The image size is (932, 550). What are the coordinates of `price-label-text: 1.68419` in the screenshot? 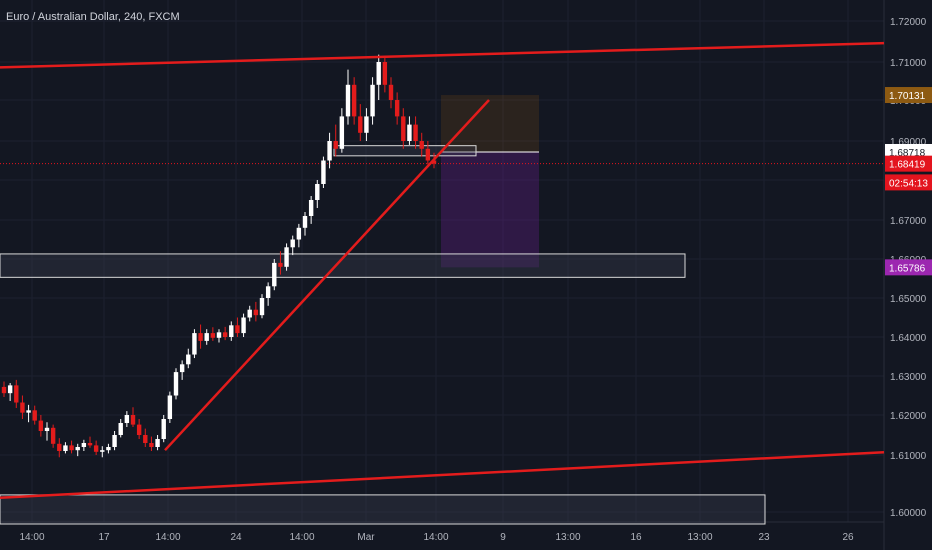 It's located at (907, 165).